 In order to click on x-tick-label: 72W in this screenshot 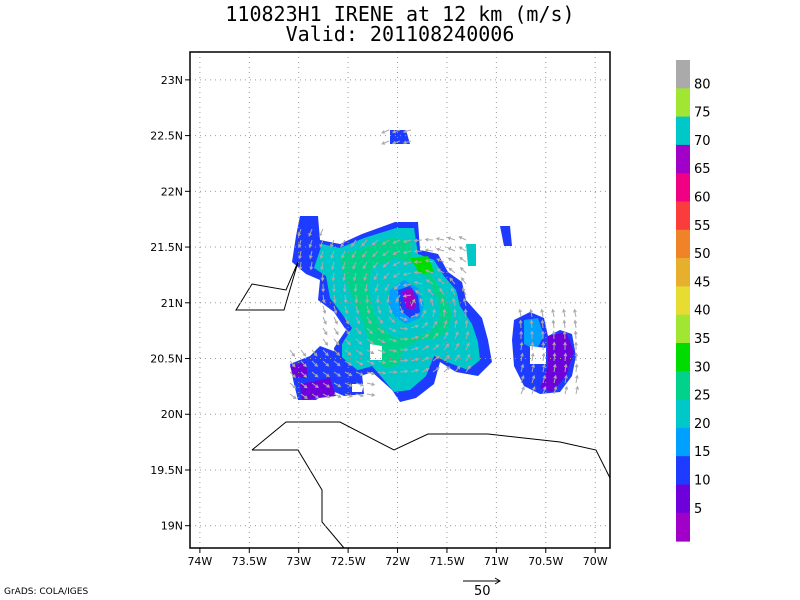, I will do `click(397, 561)`.